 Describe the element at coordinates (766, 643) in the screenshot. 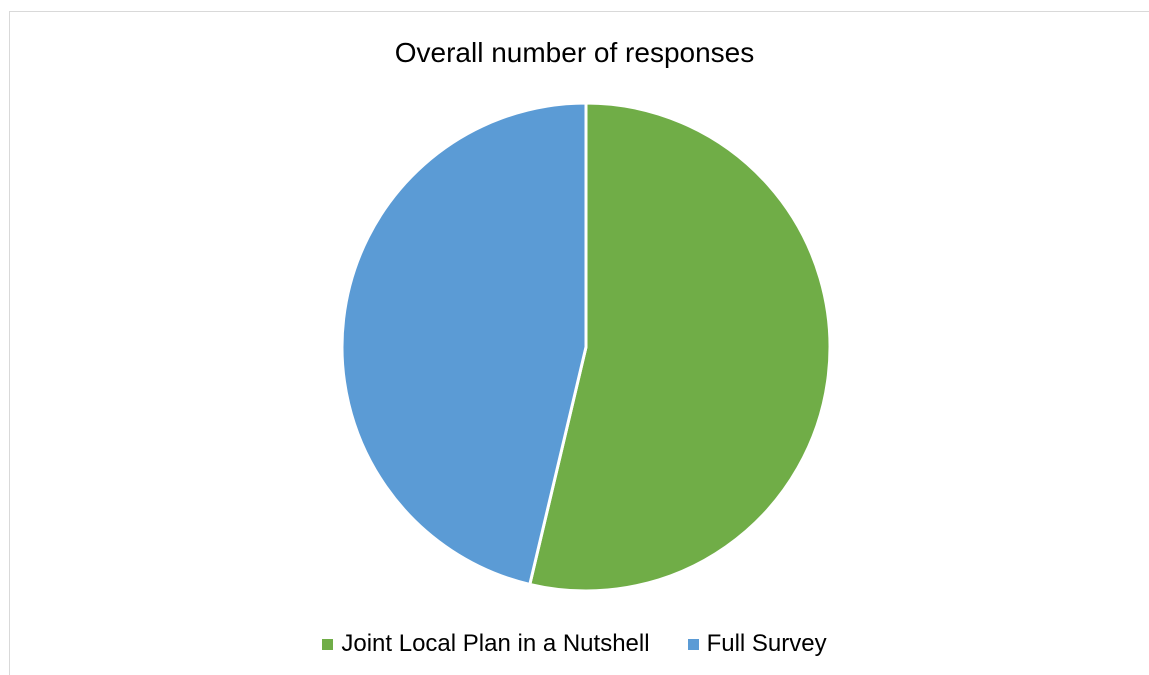

I see `legend-label-full-survey: Full Survey` at that location.